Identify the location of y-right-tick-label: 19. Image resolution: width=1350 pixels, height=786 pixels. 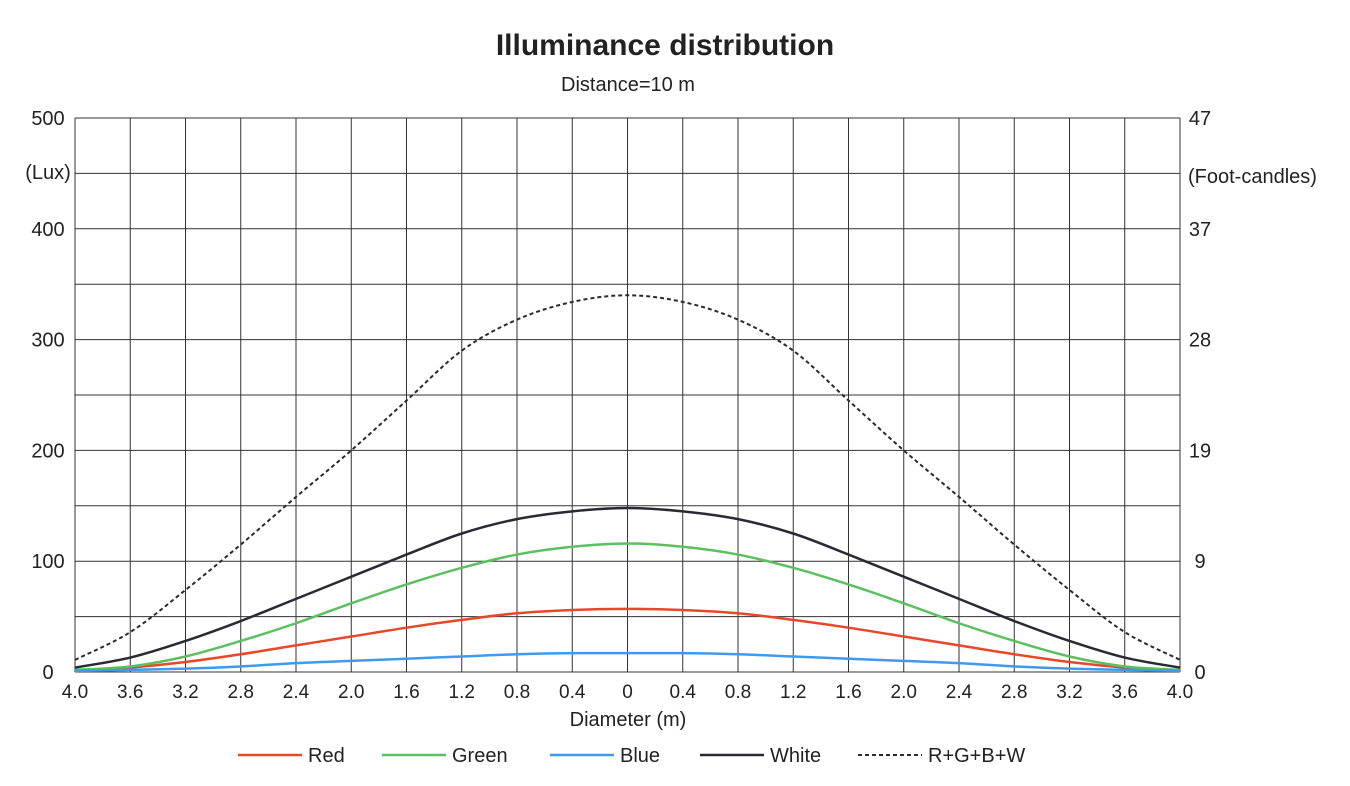
(1200, 451).